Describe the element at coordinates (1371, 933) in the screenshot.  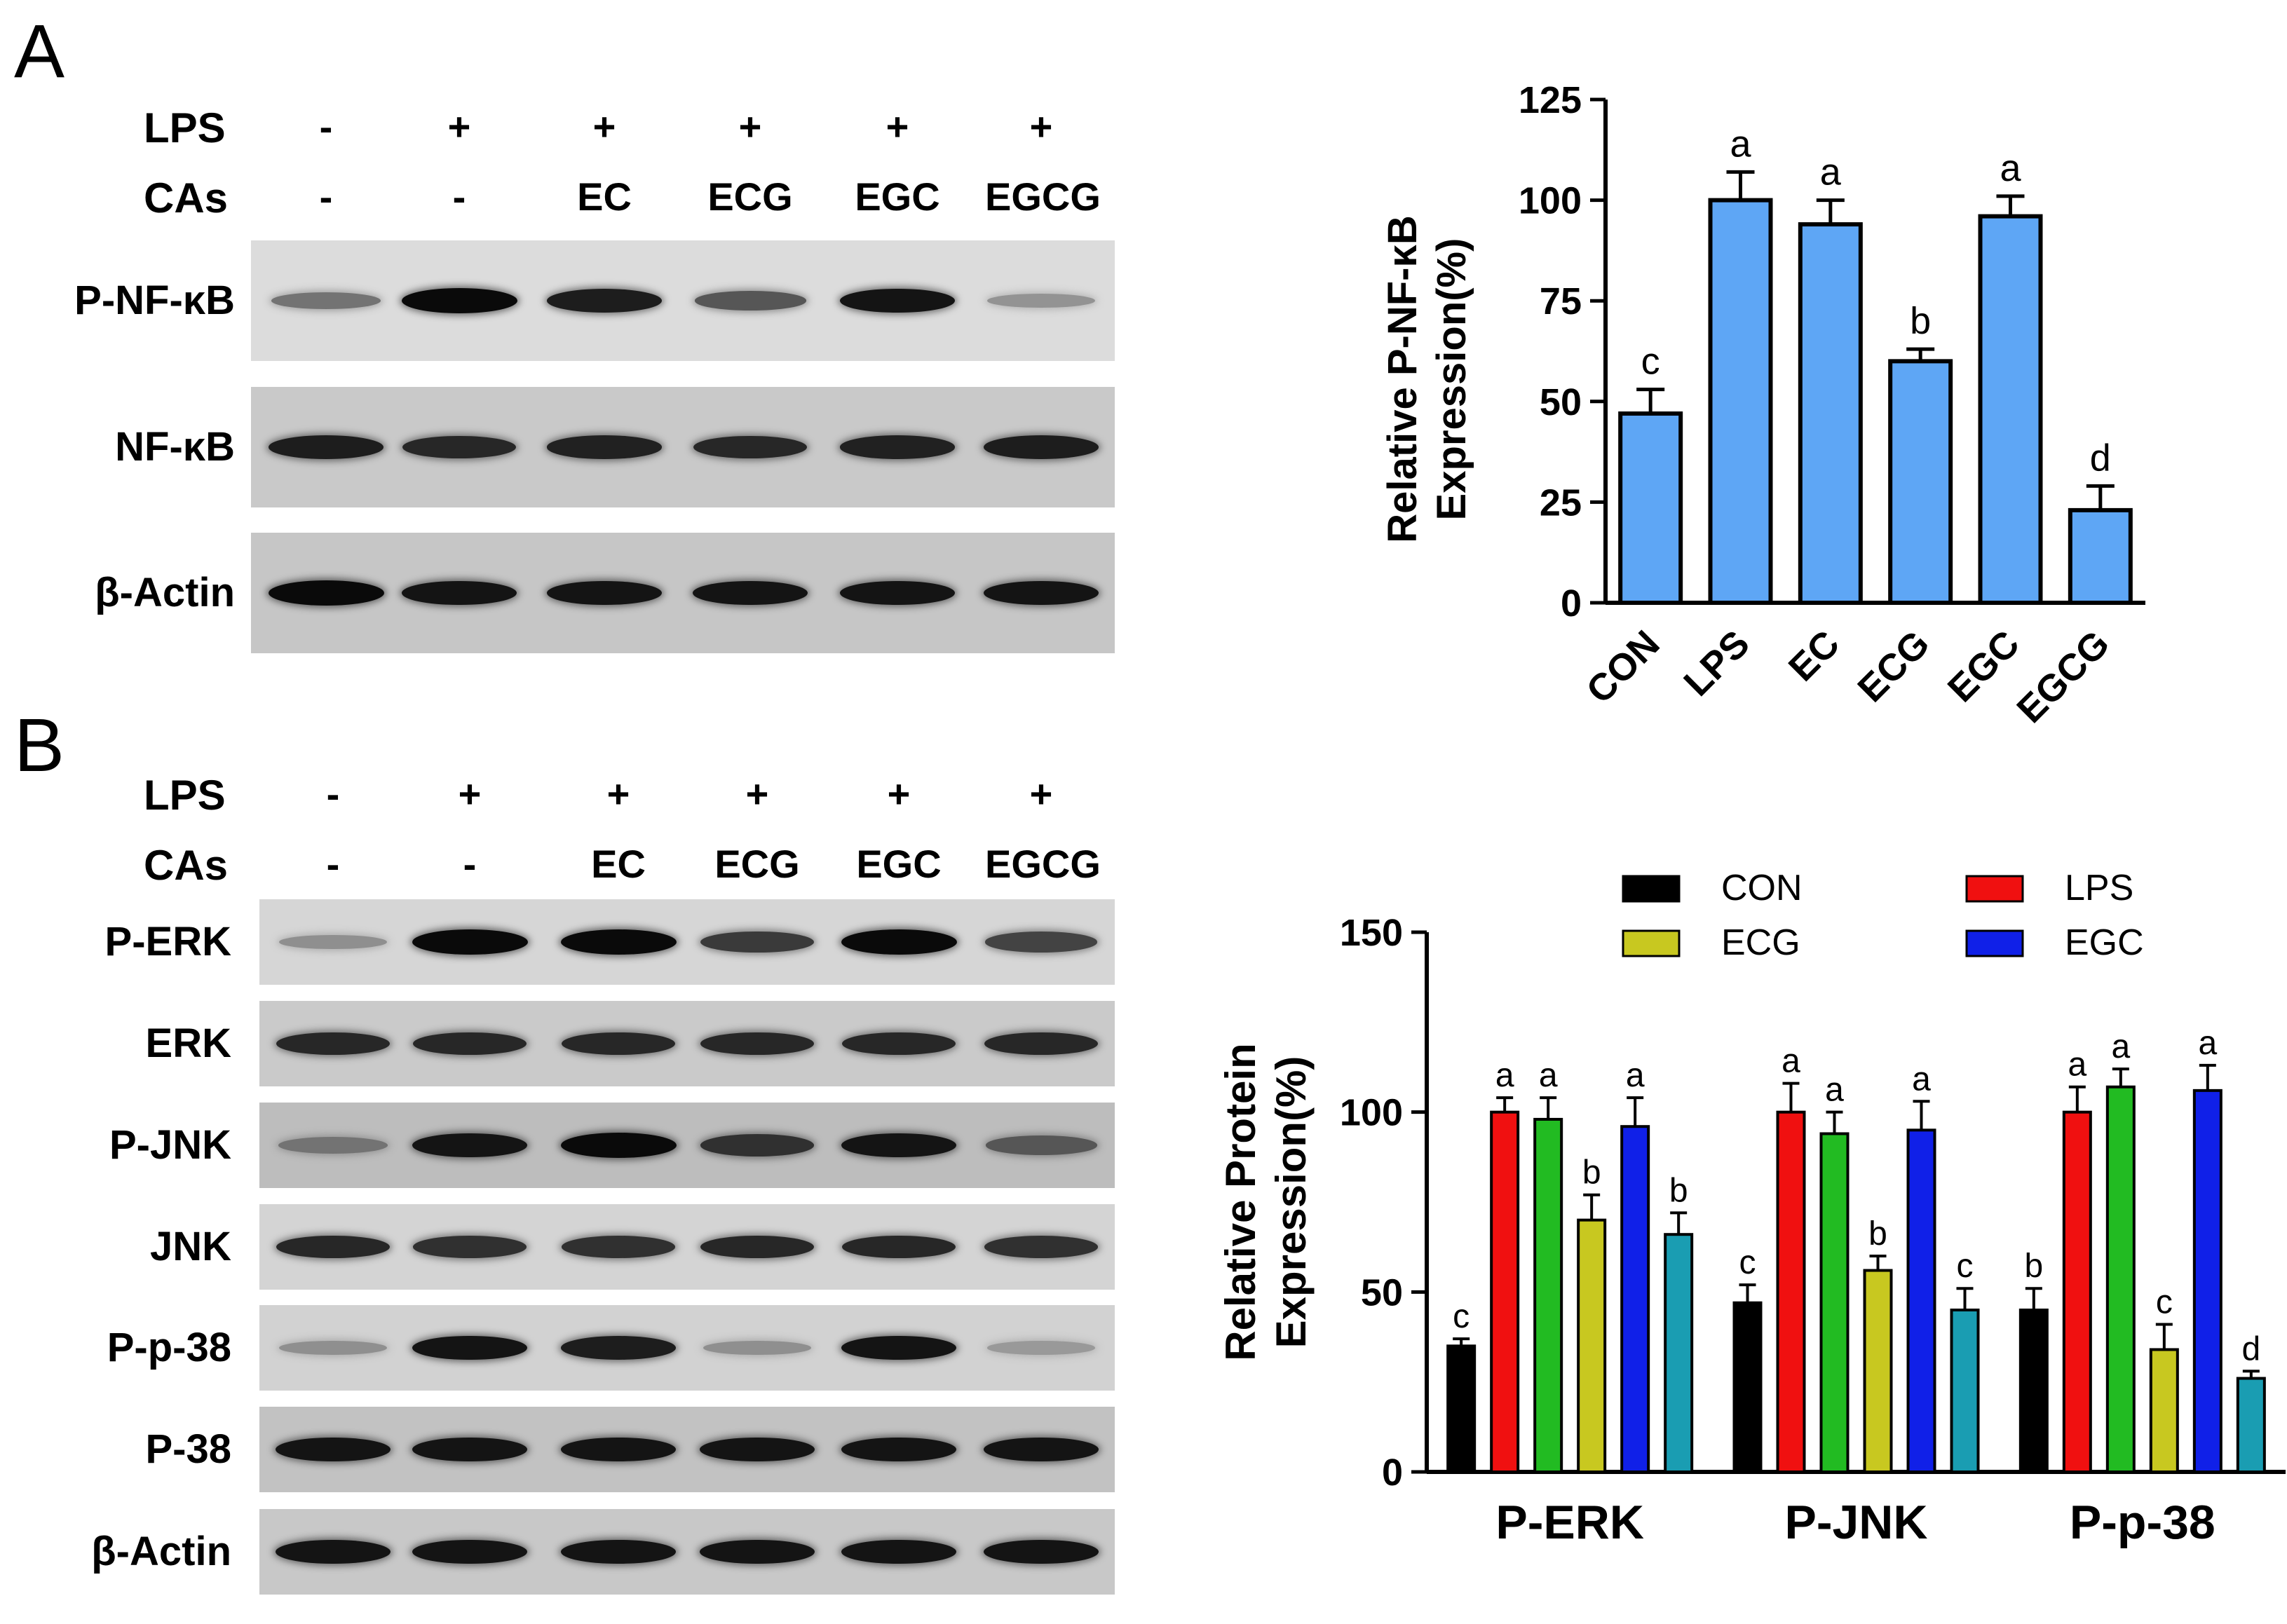
I see `y-tick-label: 150` at that location.